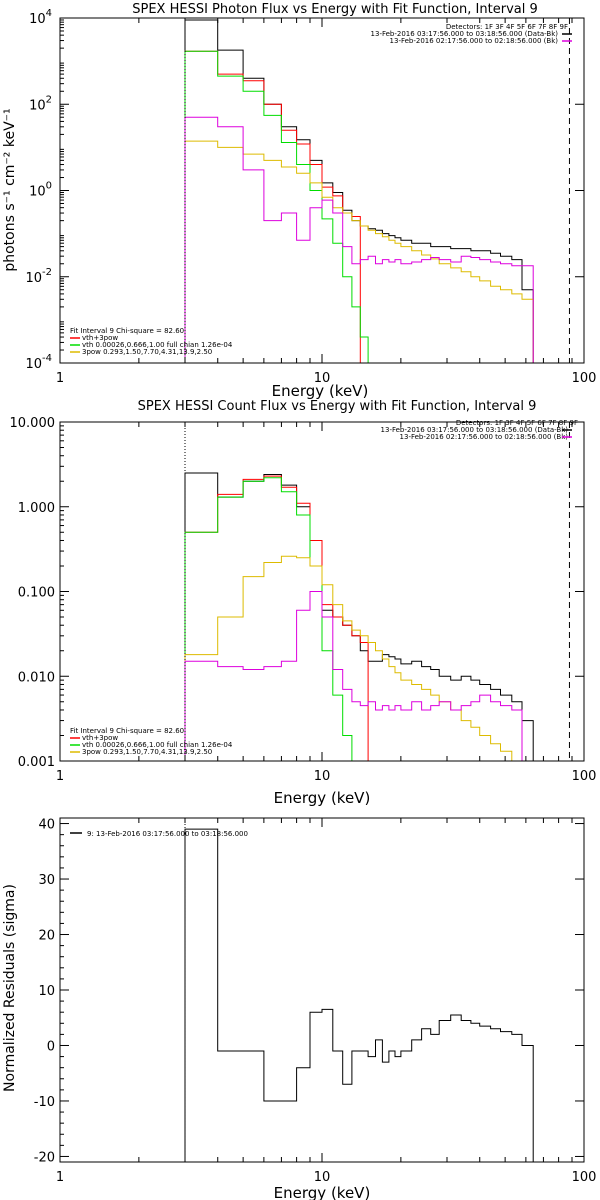 The height and width of the screenshot is (1200, 600). I want to click on count-flux-legend-total: vth+3pow, so click(100, 738).